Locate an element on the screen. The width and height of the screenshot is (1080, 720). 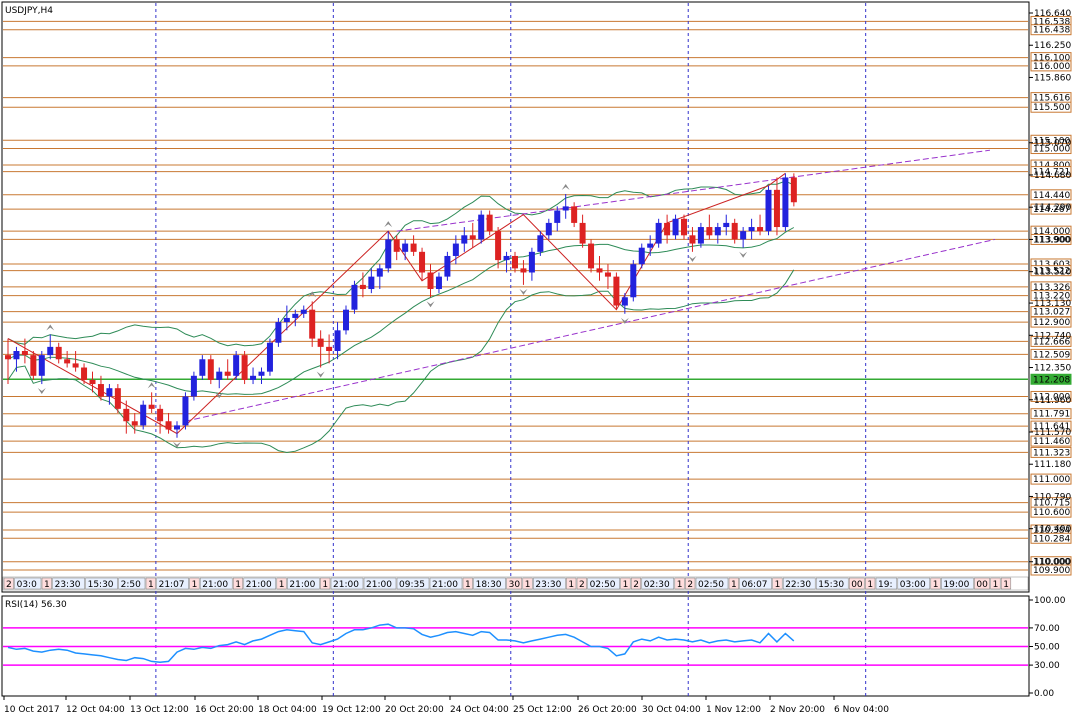
price-tick-label: 110.400 is located at coordinates (1052, 530).